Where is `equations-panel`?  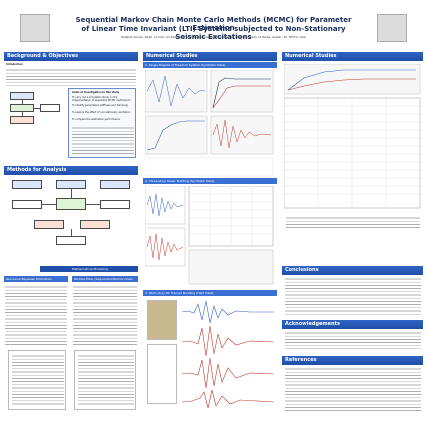
equations-panel is located at coordinates (37, 380).